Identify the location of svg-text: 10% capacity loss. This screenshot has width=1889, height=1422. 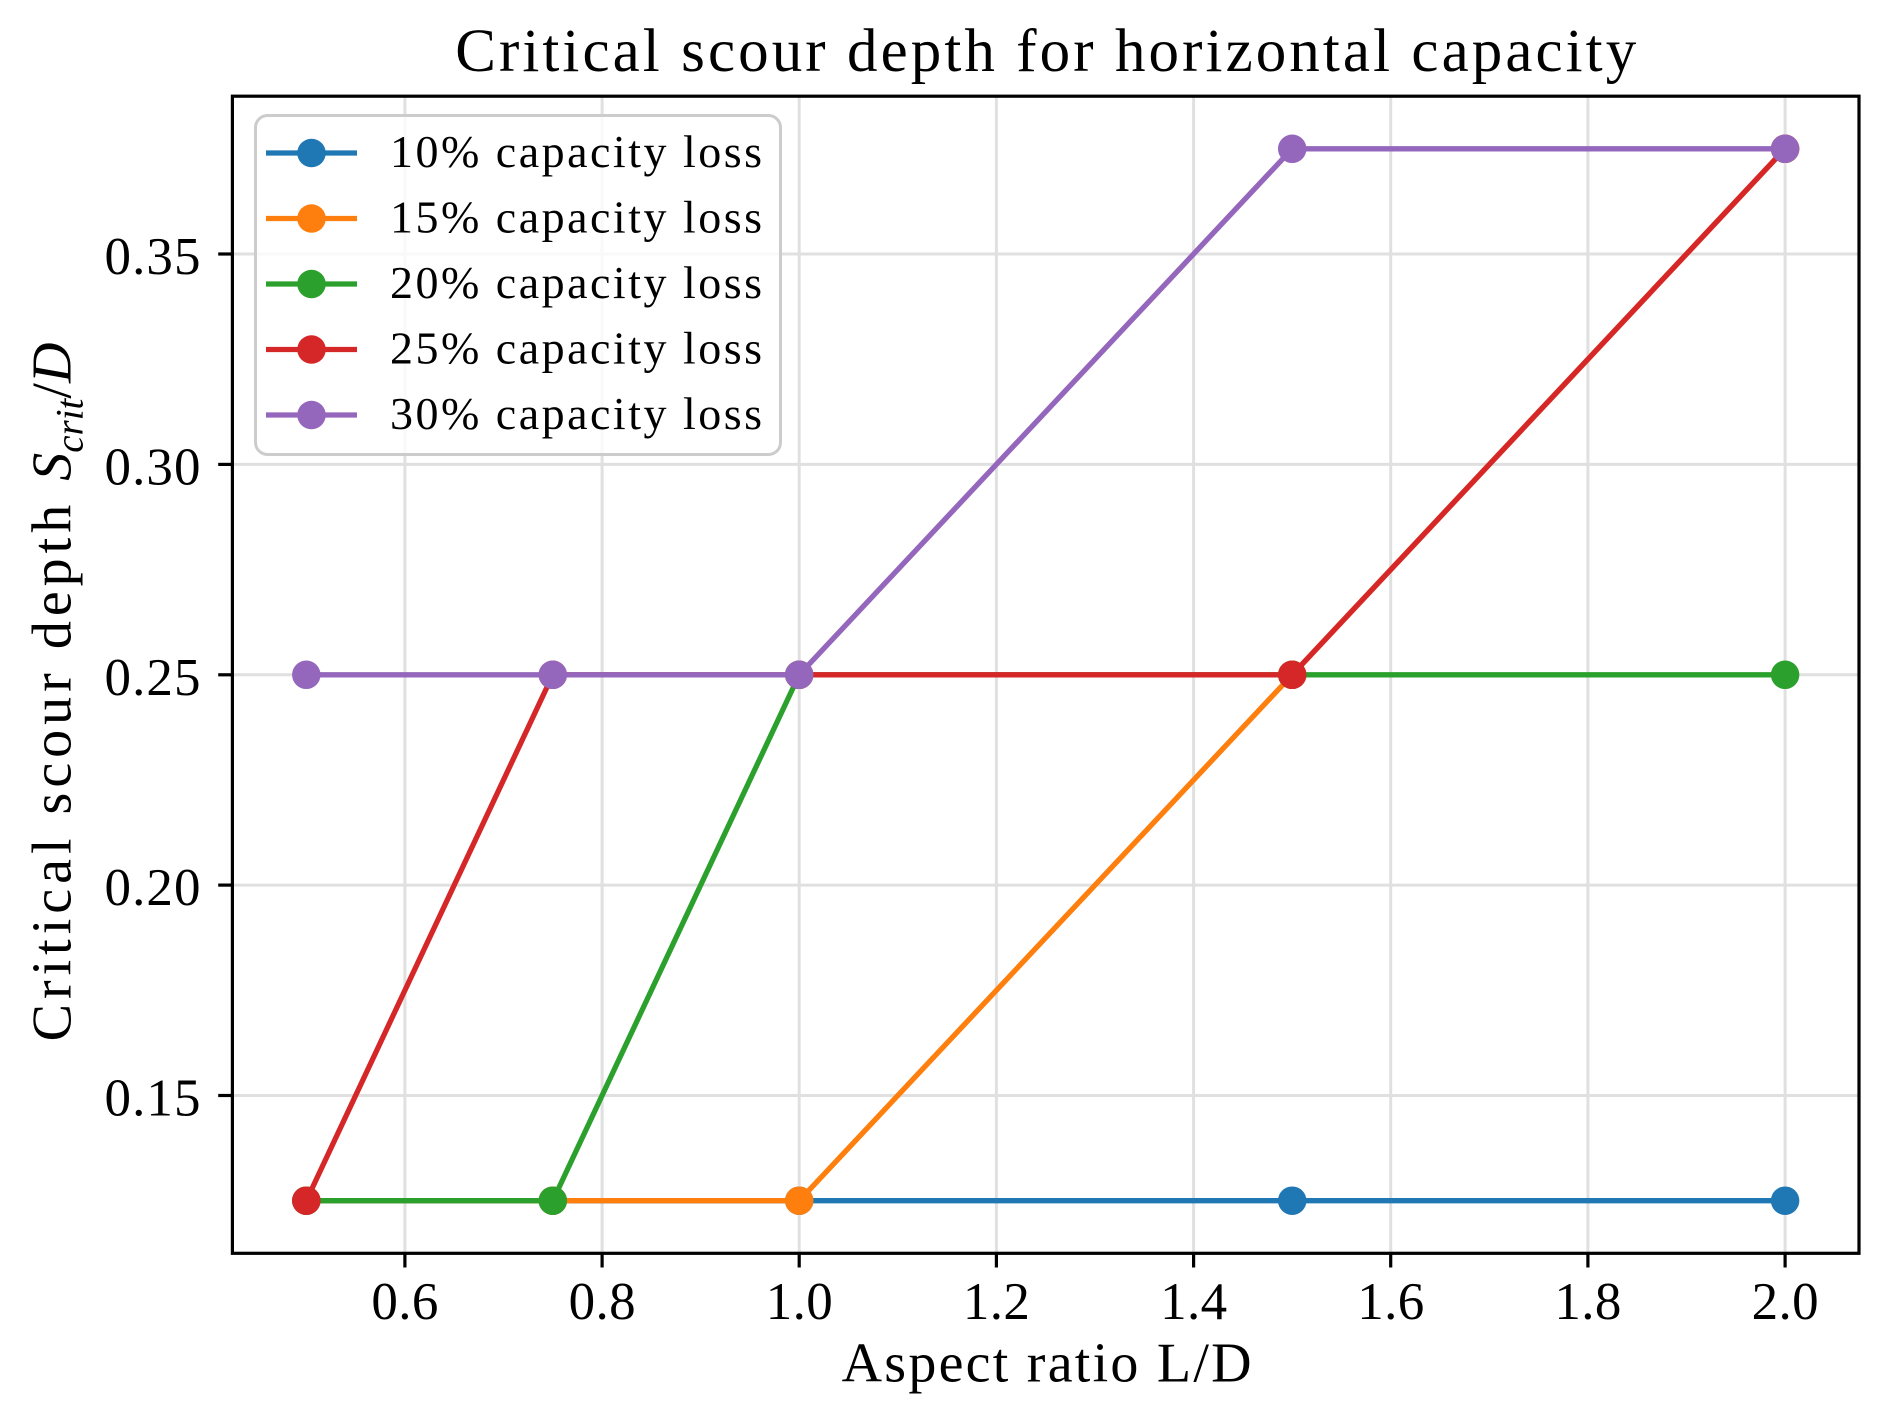
(576, 151).